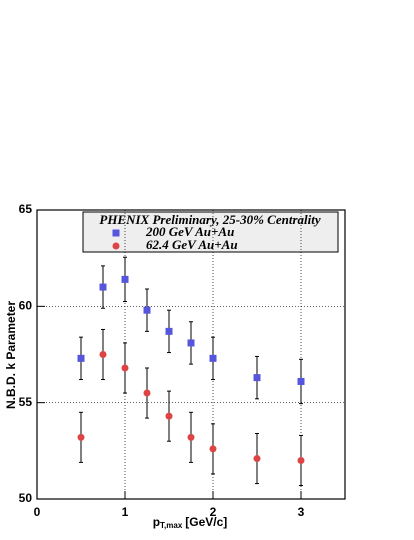 The image size is (414, 540). What do you see at coordinates (26, 209) in the screenshot?
I see `y-tick-label: 65` at bounding box center [26, 209].